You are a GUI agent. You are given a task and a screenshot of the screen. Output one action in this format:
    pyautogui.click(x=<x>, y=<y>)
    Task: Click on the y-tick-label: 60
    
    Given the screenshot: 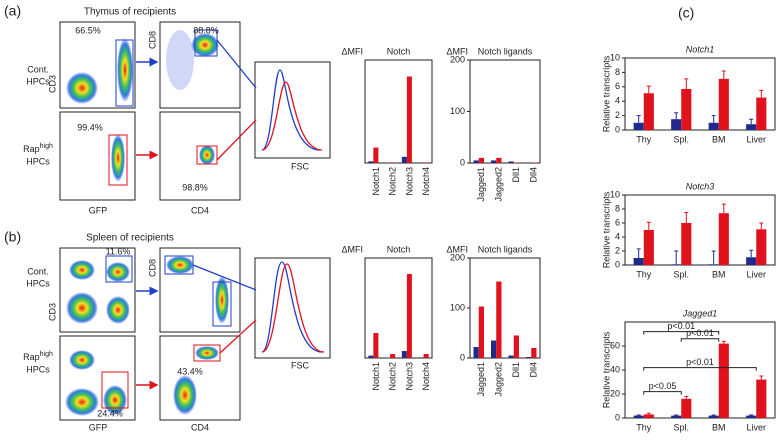 What is the action you would take?
    pyautogui.click(x=615, y=345)
    